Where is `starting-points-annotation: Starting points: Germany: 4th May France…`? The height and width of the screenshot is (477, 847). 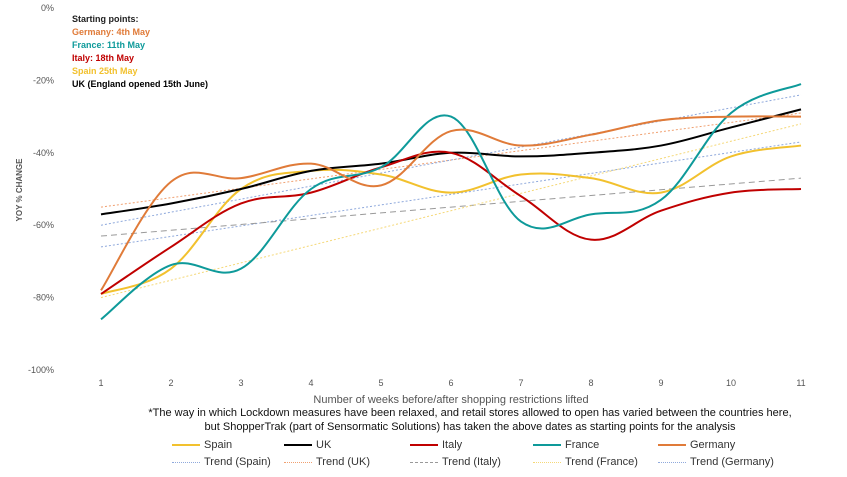 starting-points-annotation: Starting points: Germany: 4th May France… is located at coordinates (140, 52).